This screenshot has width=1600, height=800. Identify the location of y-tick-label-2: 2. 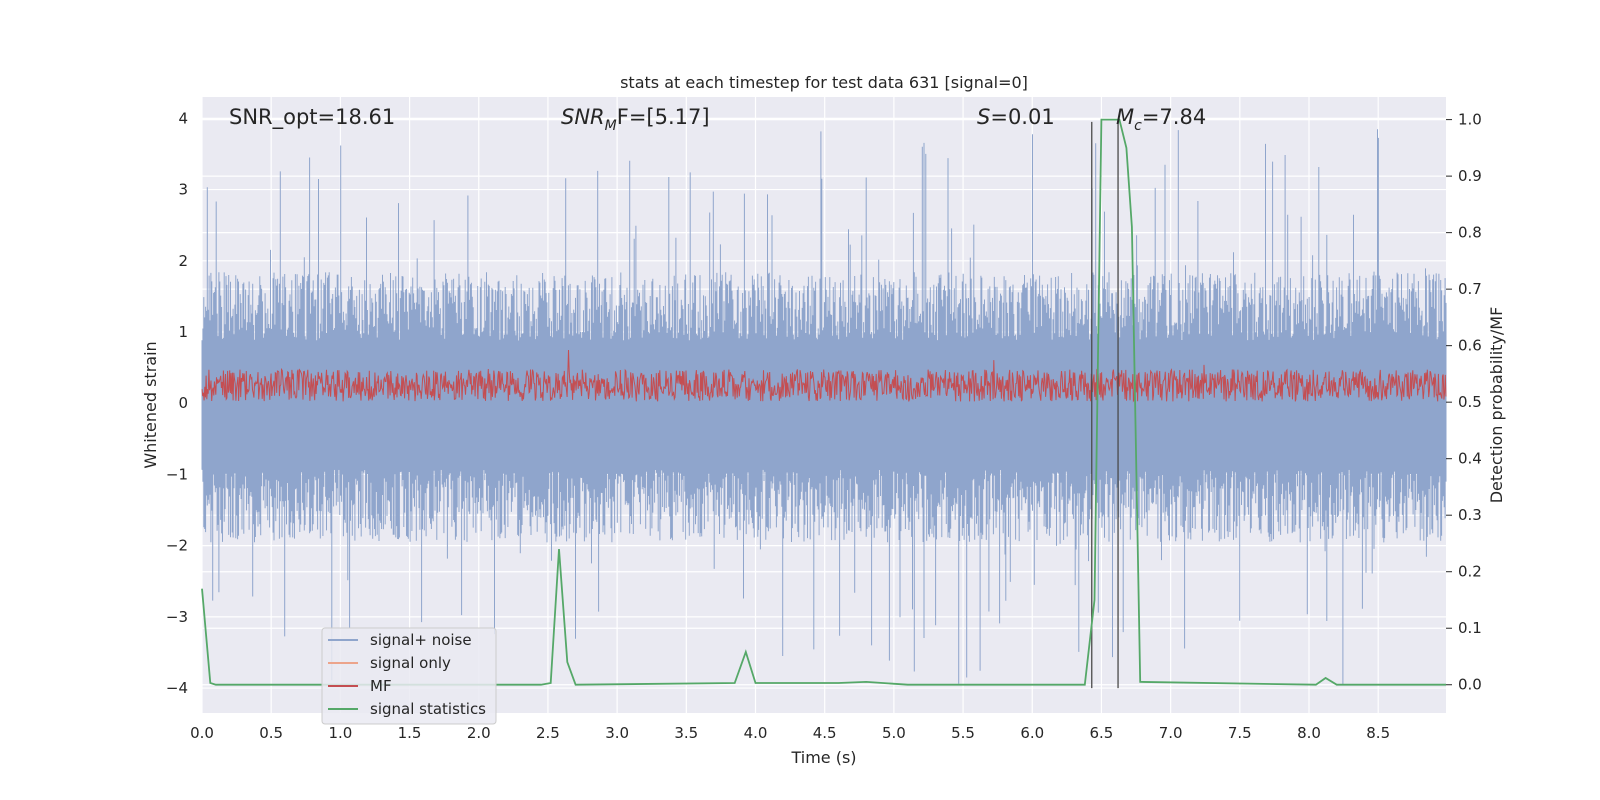
(183, 261).